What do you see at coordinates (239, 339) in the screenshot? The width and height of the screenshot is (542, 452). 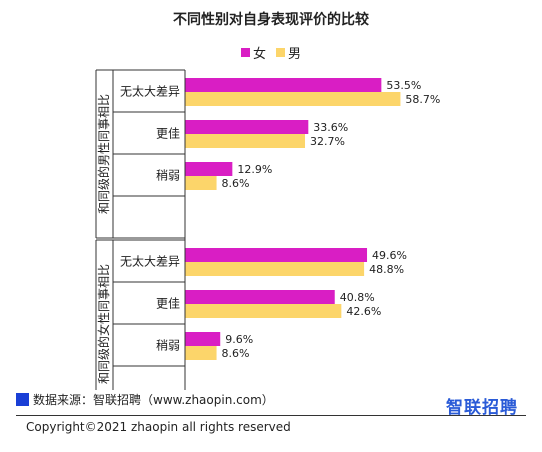 I see `data-label: 9.6%` at bounding box center [239, 339].